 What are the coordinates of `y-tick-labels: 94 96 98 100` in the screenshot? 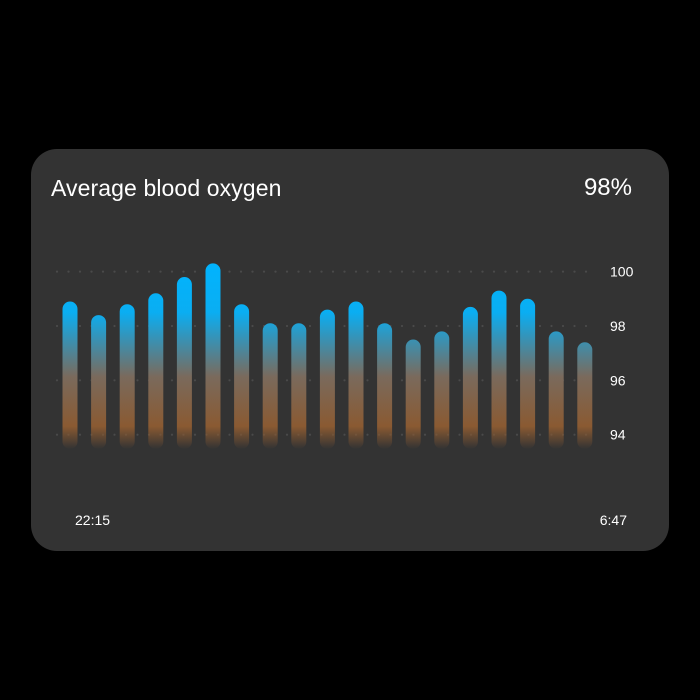 It's located at (622, 353).